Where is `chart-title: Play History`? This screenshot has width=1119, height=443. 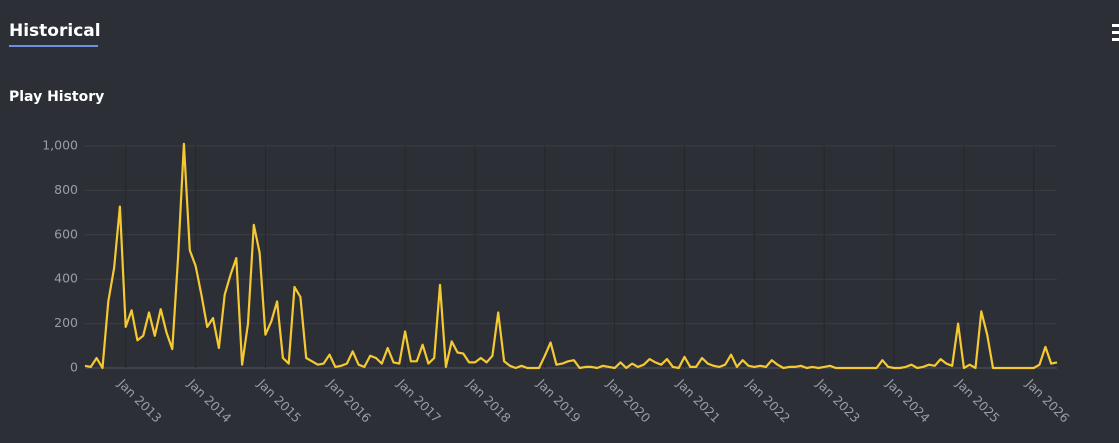 chart-title: Play History is located at coordinates (56, 97).